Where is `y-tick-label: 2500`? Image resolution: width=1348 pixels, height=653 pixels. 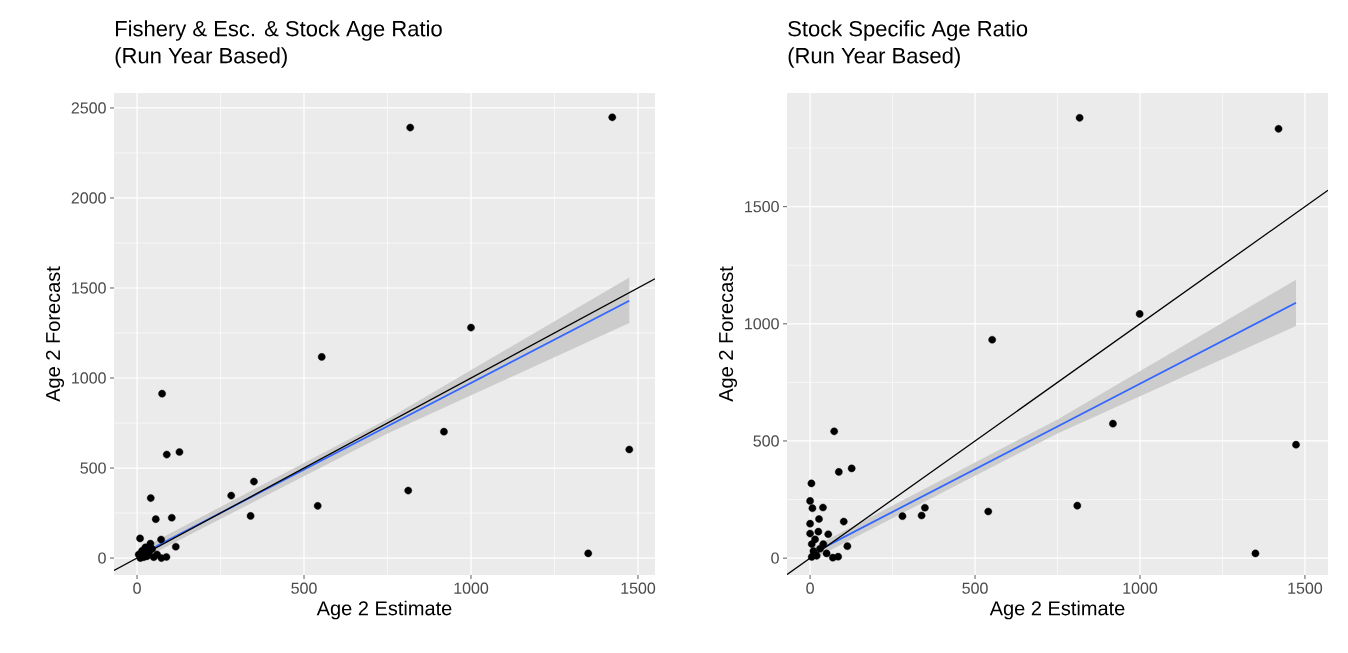
y-tick-label: 2500 is located at coordinates (88, 108).